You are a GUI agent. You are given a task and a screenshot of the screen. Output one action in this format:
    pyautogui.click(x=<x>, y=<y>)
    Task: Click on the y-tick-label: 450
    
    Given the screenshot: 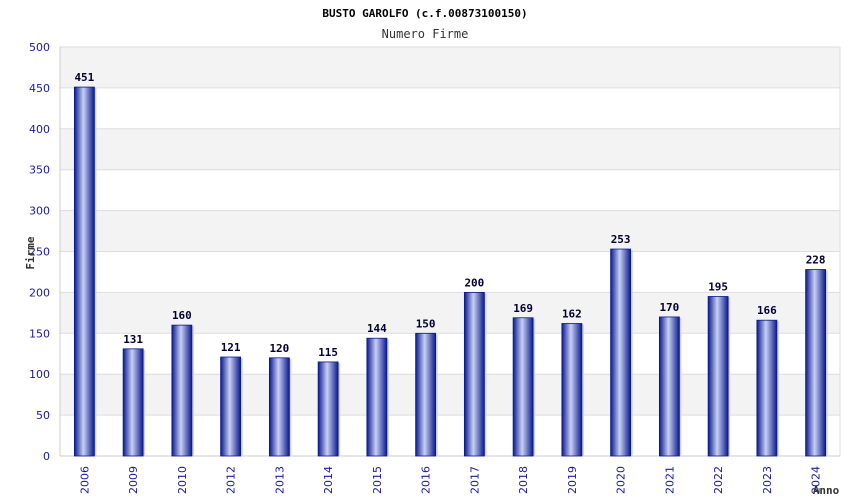 What is the action you would take?
    pyautogui.click(x=39, y=88)
    